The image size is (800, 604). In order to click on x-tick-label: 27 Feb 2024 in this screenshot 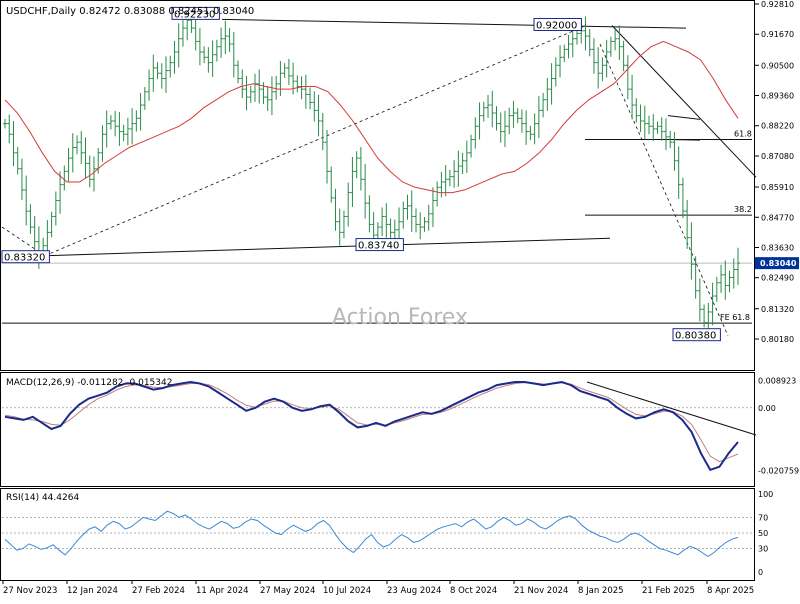, I will do `click(158, 591)`.